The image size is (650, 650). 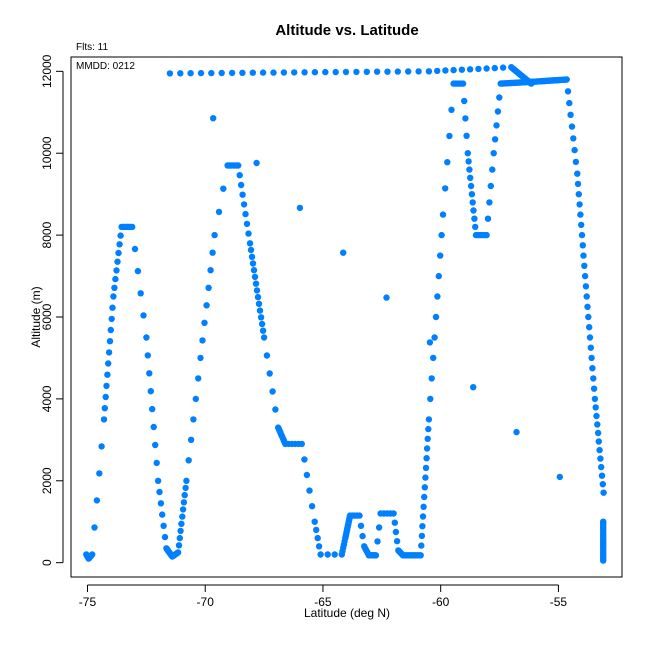 I want to click on y-tick-label: 10000, so click(x=47, y=153).